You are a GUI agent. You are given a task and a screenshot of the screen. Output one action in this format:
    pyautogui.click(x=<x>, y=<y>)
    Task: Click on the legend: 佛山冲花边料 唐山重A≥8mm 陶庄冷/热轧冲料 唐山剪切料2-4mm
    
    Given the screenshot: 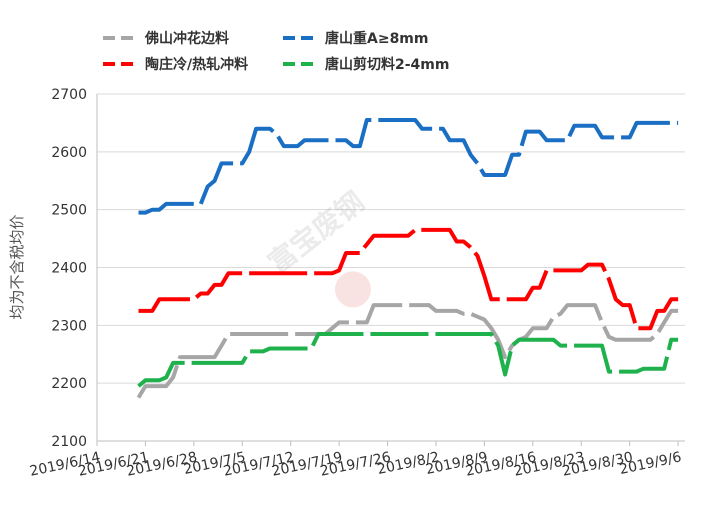 What is the action you would take?
    pyautogui.click(x=276, y=51)
    